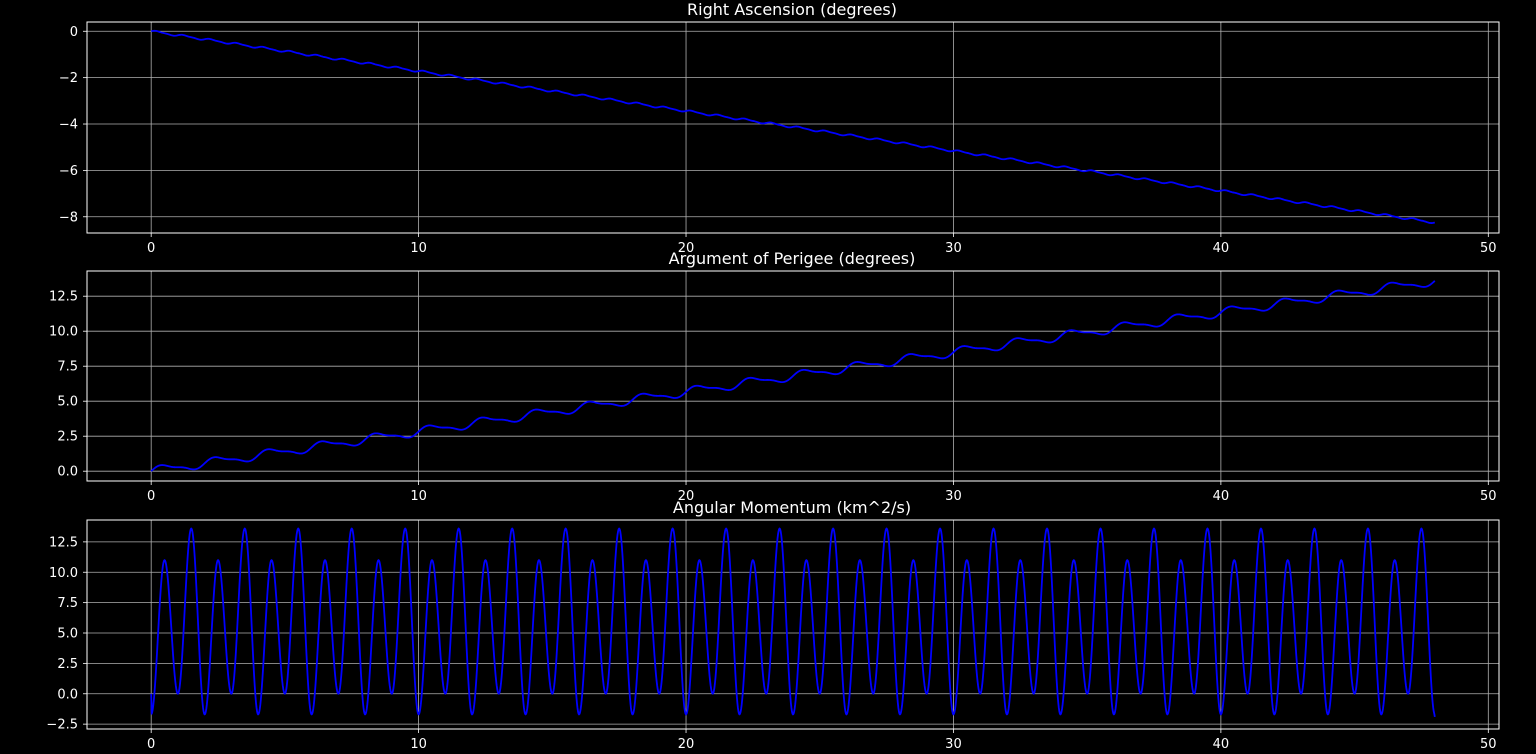 The image size is (1536, 754). What do you see at coordinates (68, 171) in the screenshot?
I see `y-tick-label: −6` at bounding box center [68, 171].